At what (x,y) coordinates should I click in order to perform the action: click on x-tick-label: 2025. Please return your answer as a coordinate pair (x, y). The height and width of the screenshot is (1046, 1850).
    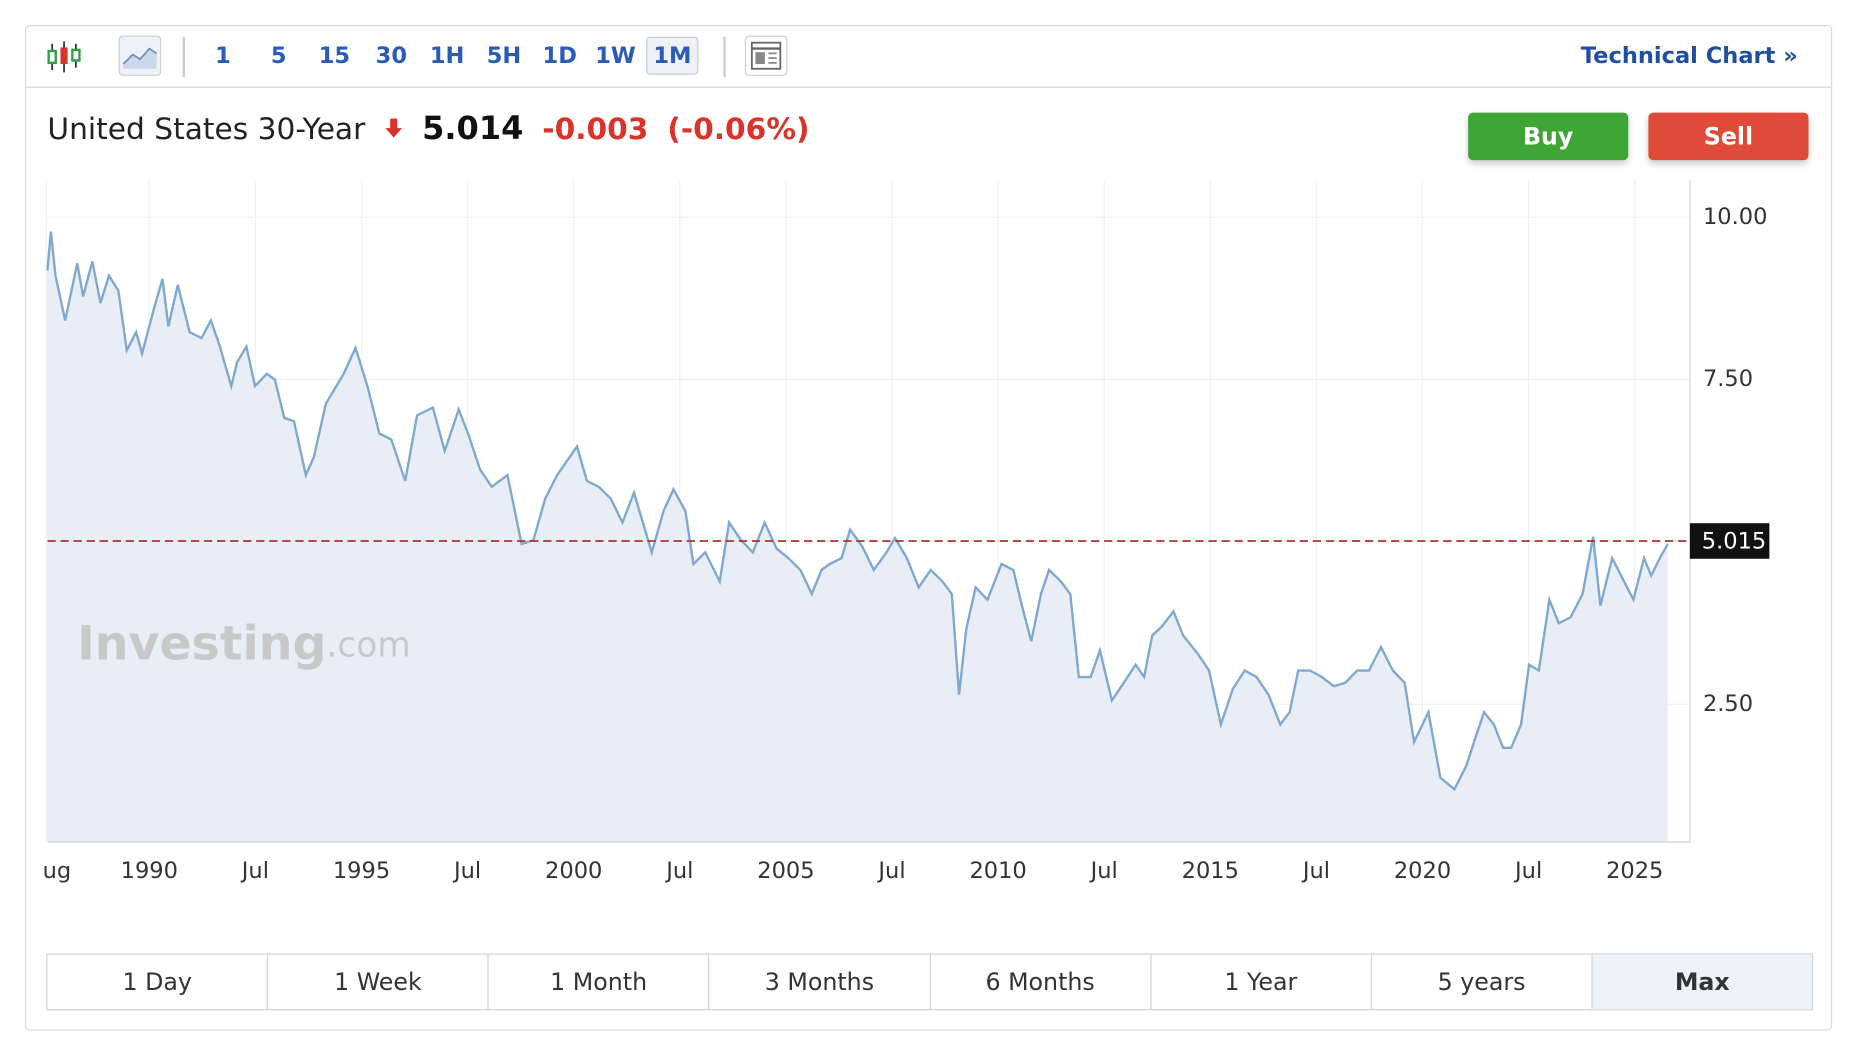
    Looking at the image, I should click on (1634, 871).